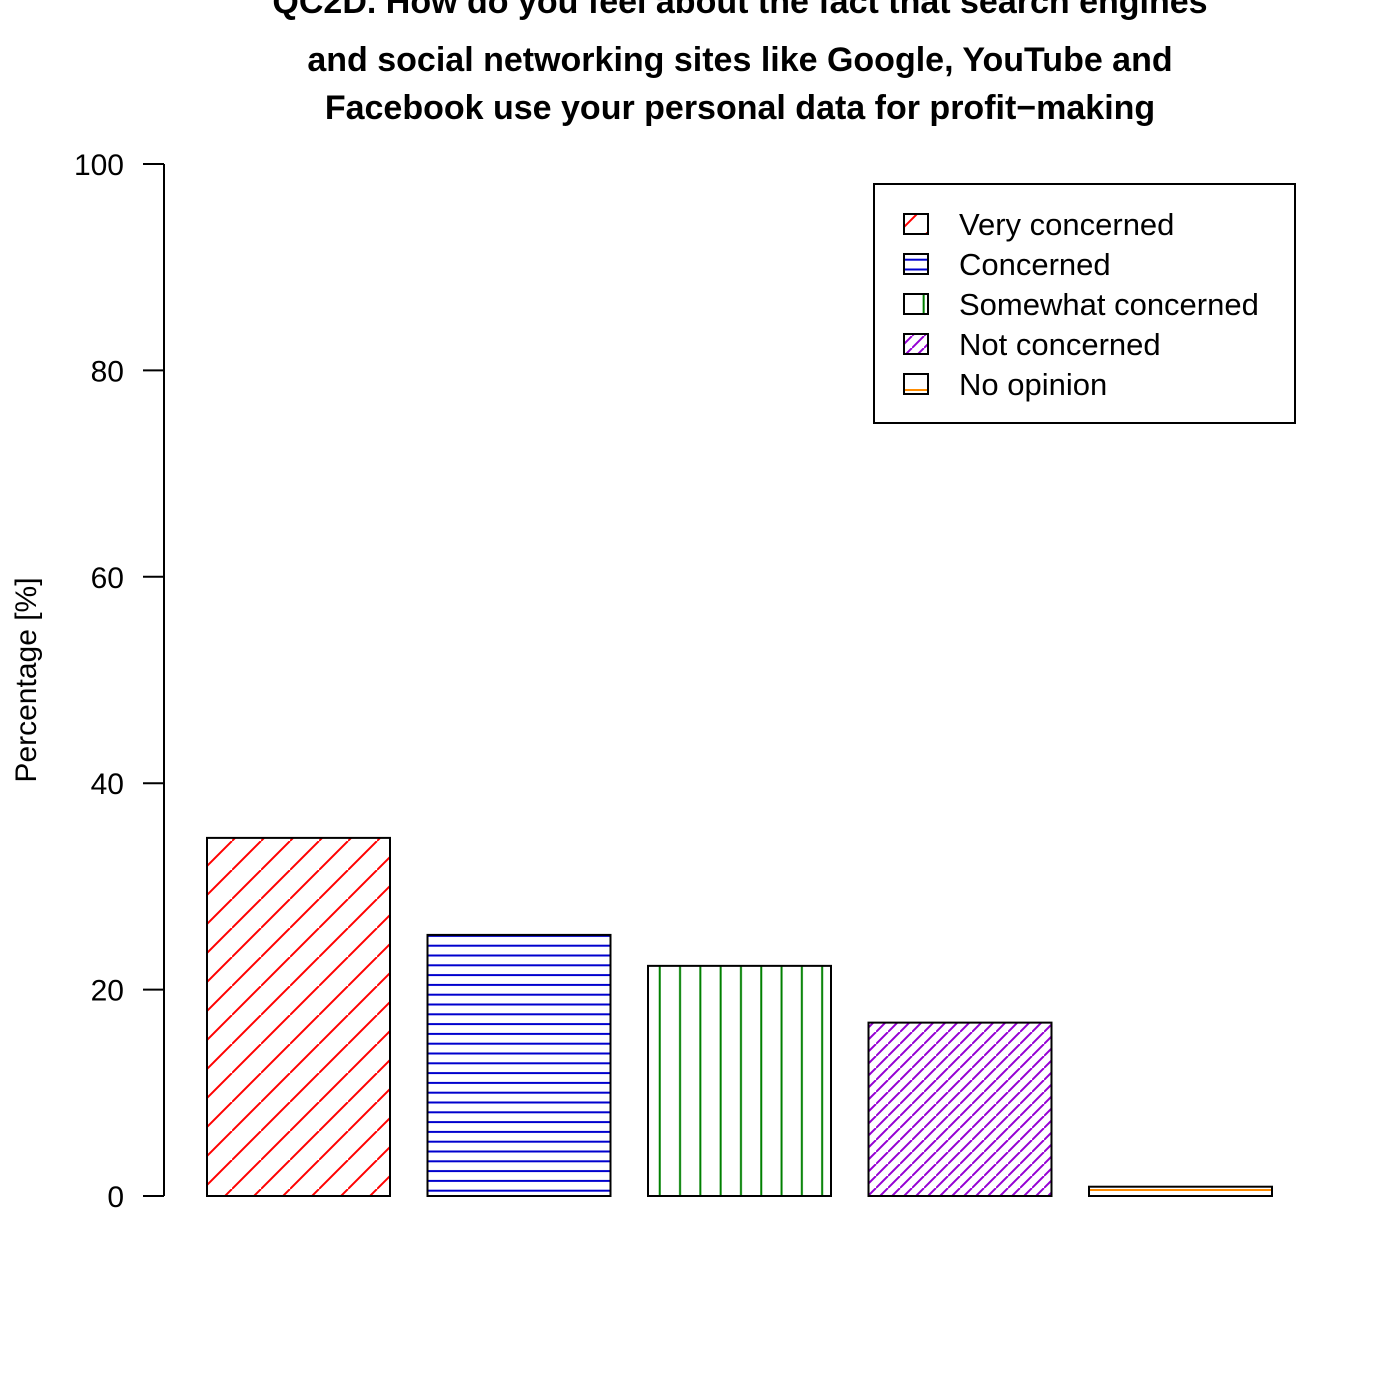 This screenshot has width=1400, height=1400. I want to click on legend-label: Very concerned, so click(1066, 224).